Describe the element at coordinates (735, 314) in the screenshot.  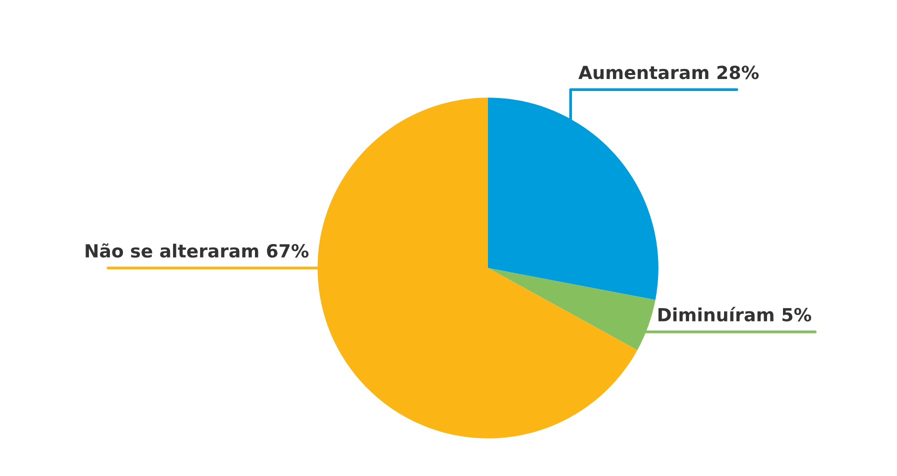
I see `slice-label: Diminuíram 5%` at that location.